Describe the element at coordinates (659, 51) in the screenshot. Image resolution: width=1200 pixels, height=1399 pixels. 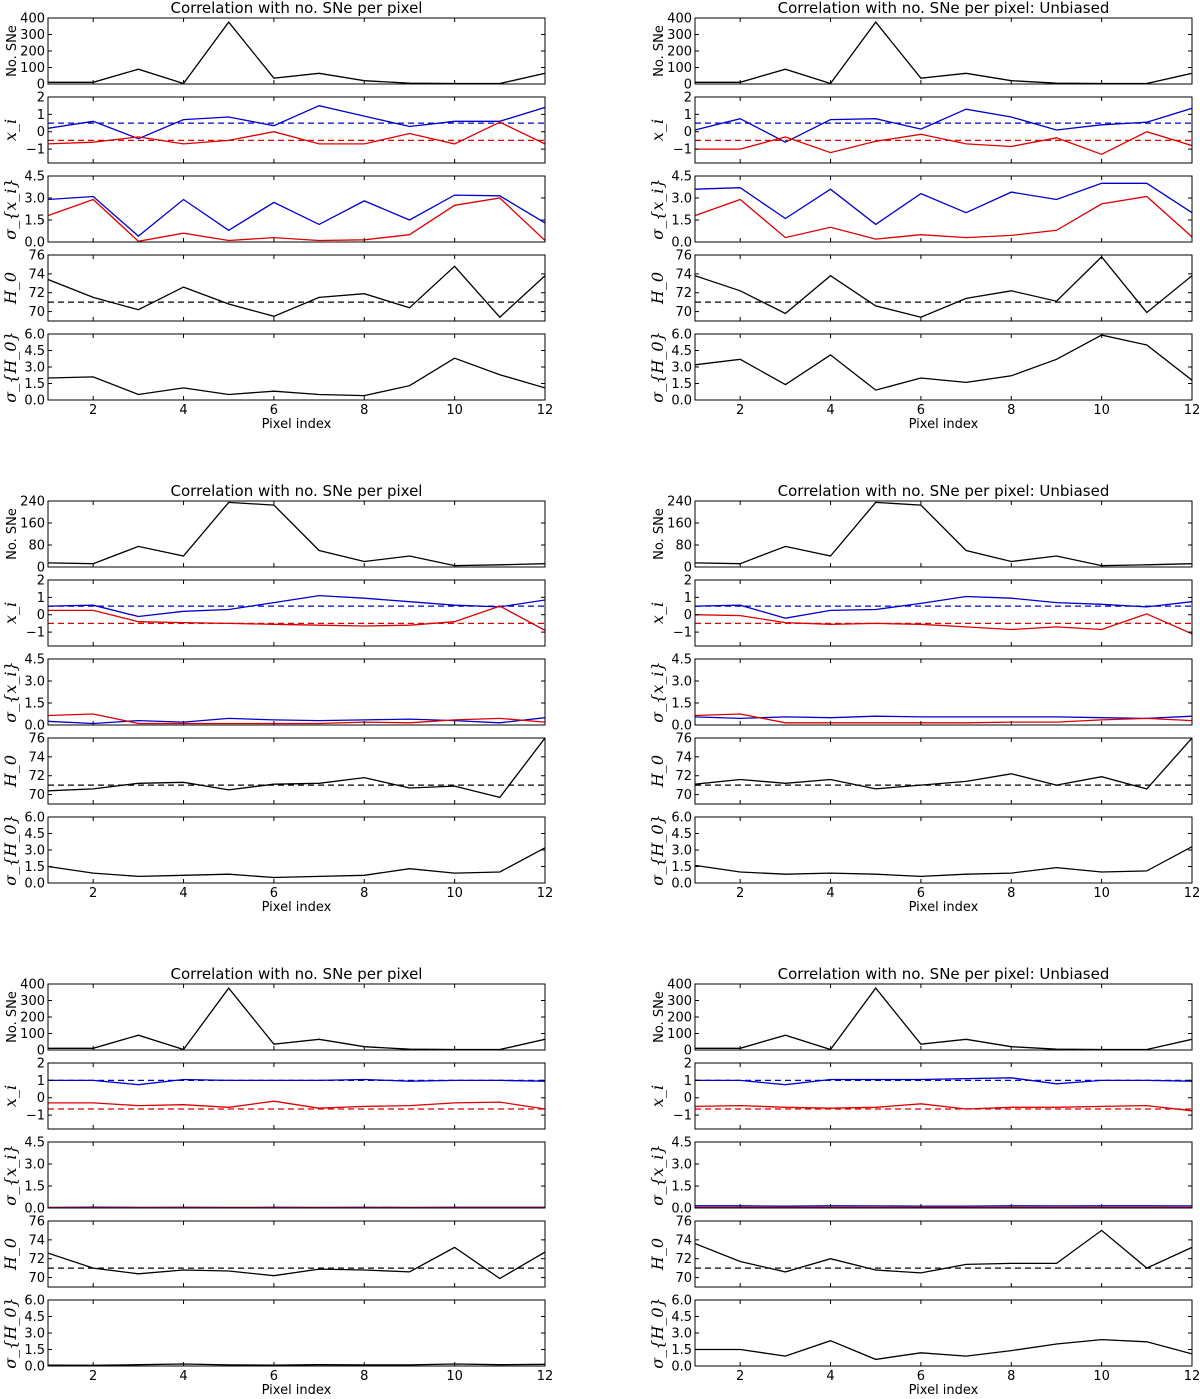
I see `panel-0-ylabel: No. SNe` at that location.